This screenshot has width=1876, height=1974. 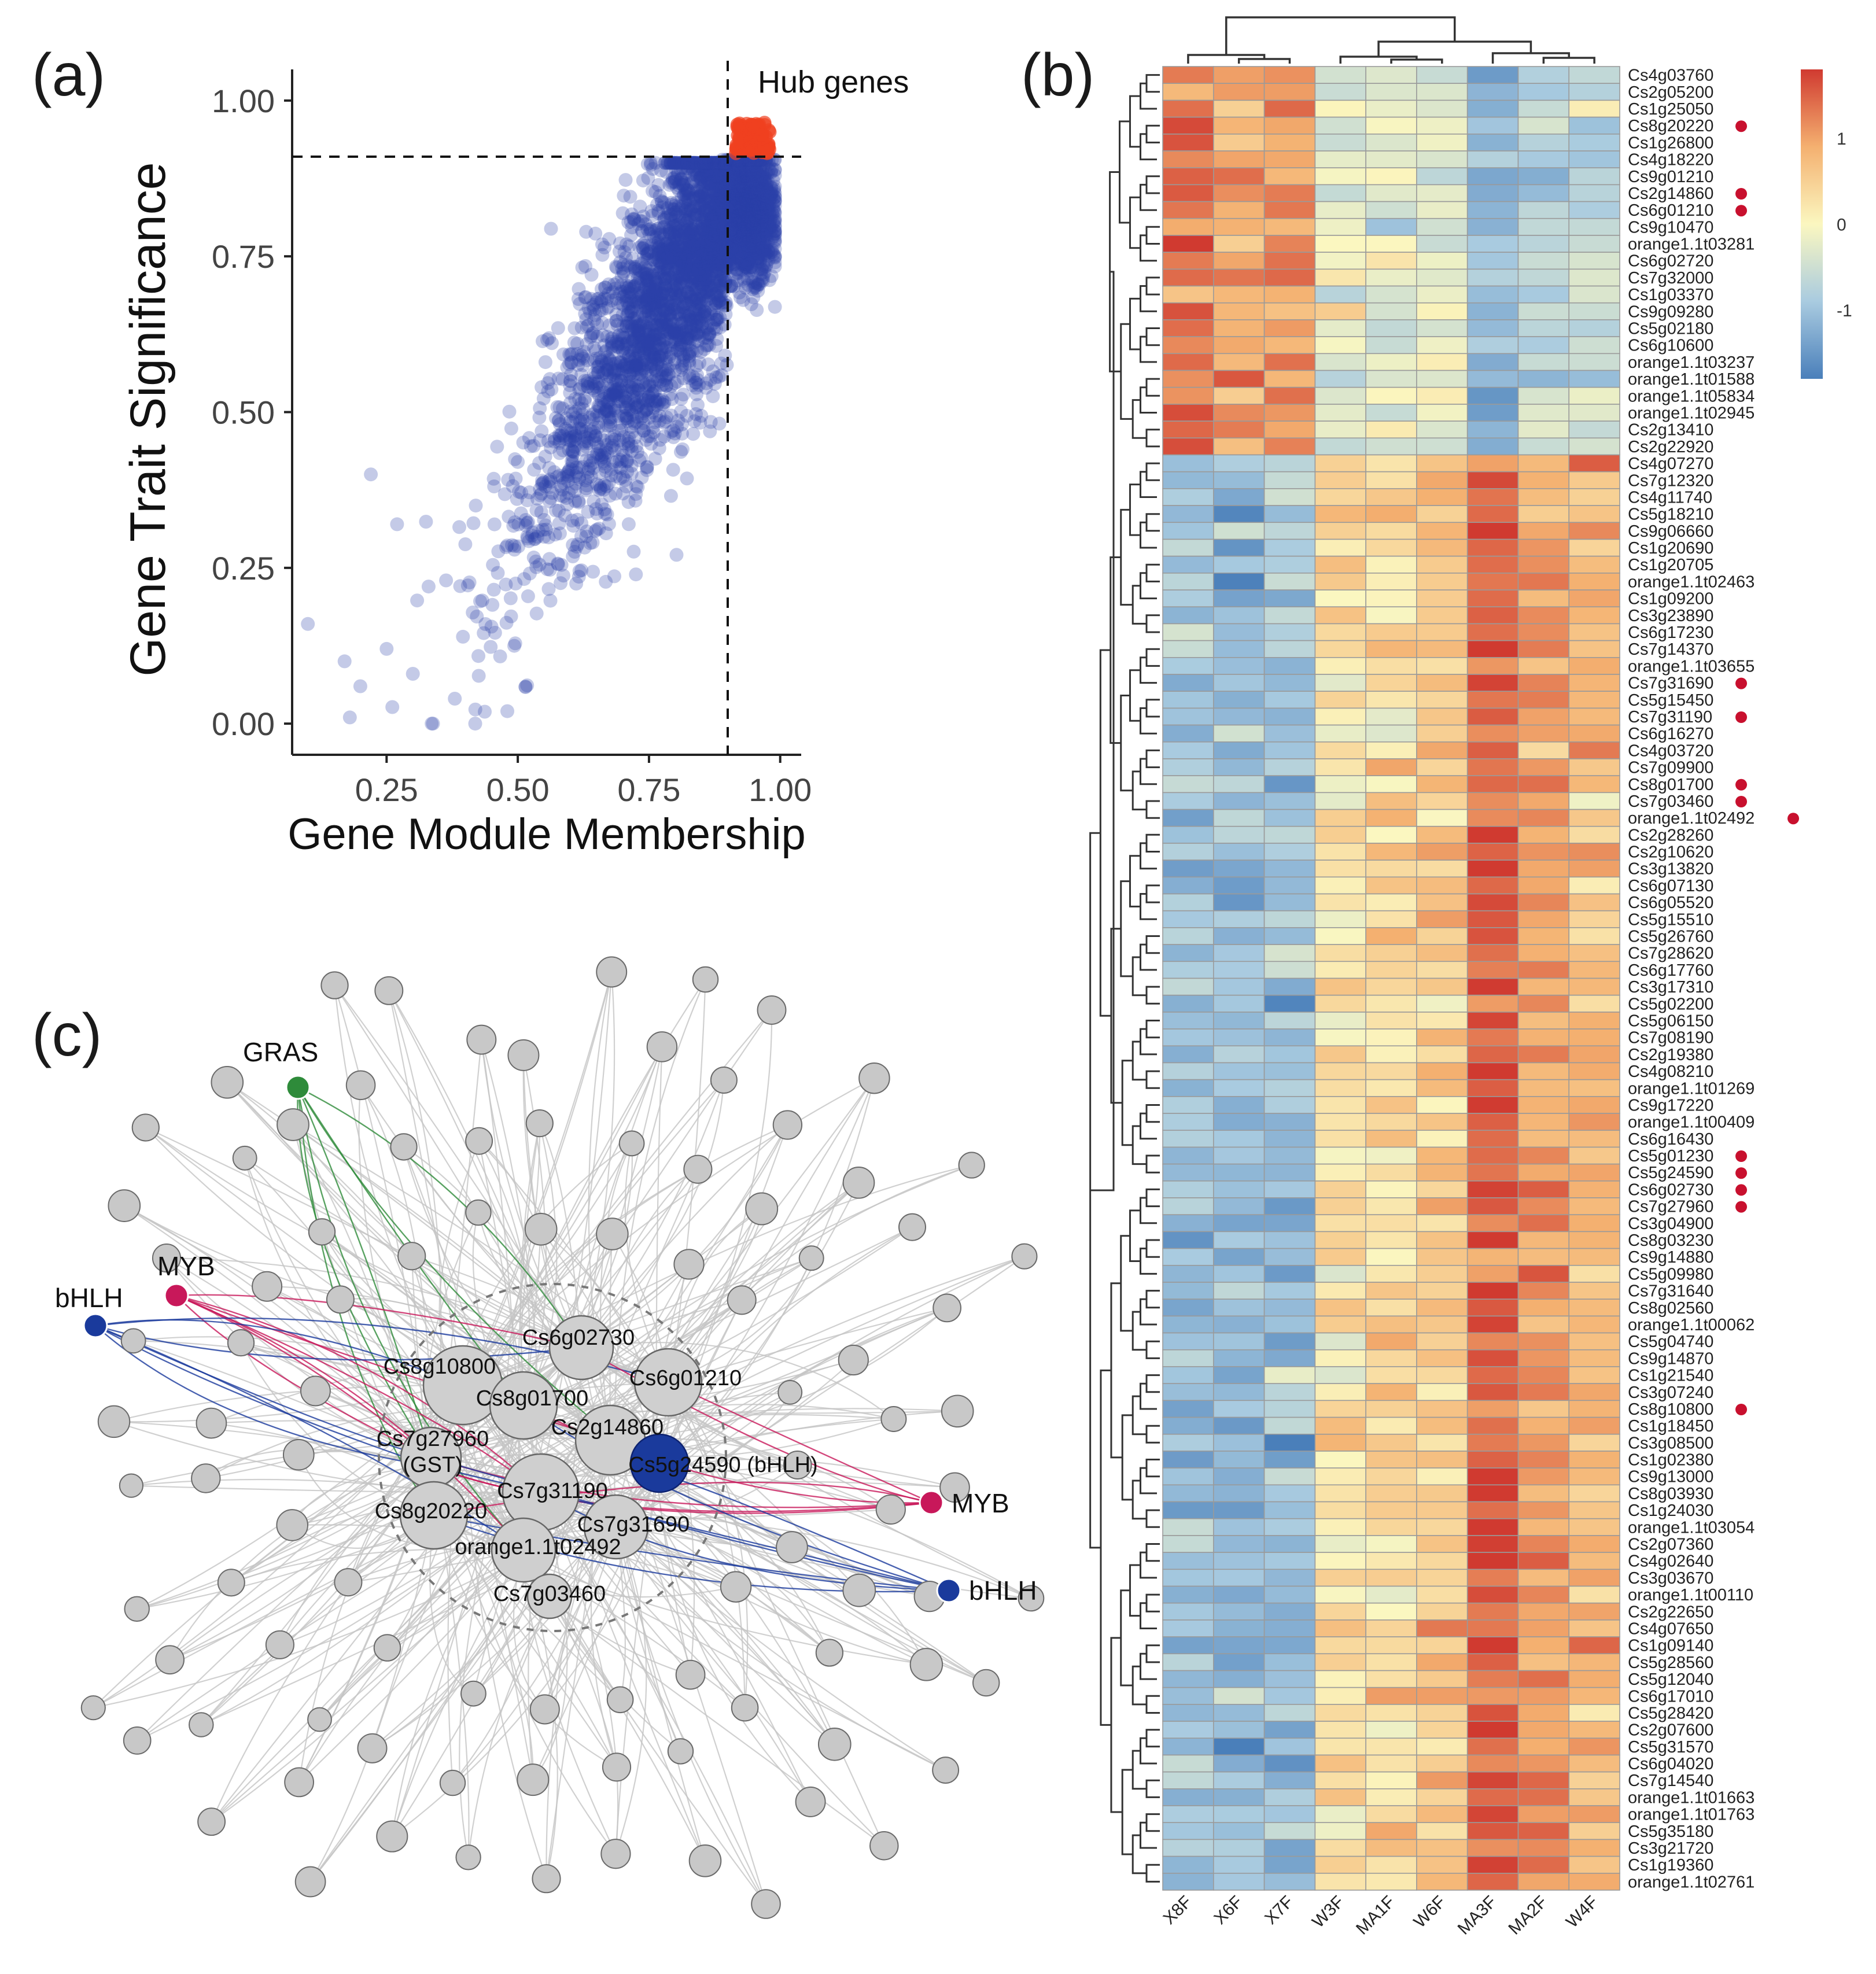 I want to click on dendrogram-branch, so click(x=1264, y=61).